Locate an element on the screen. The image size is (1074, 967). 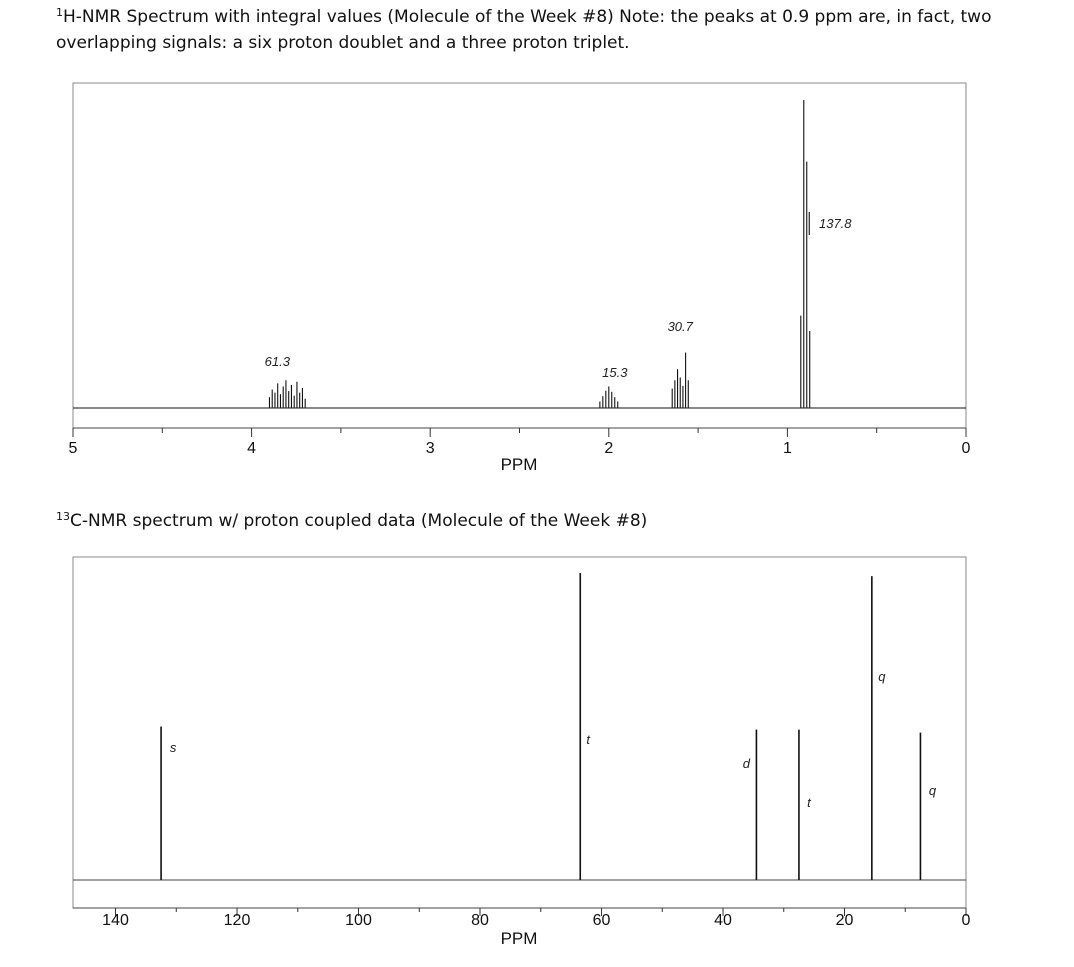
c-nmr-tick-label: 120 is located at coordinates (237, 920).